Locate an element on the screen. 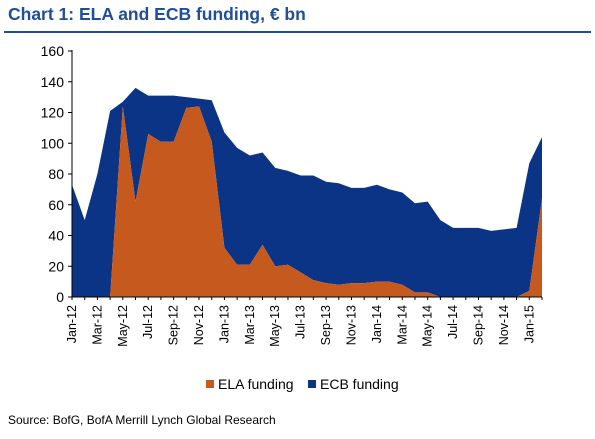  legend-swatch-ela is located at coordinates (210, 384).